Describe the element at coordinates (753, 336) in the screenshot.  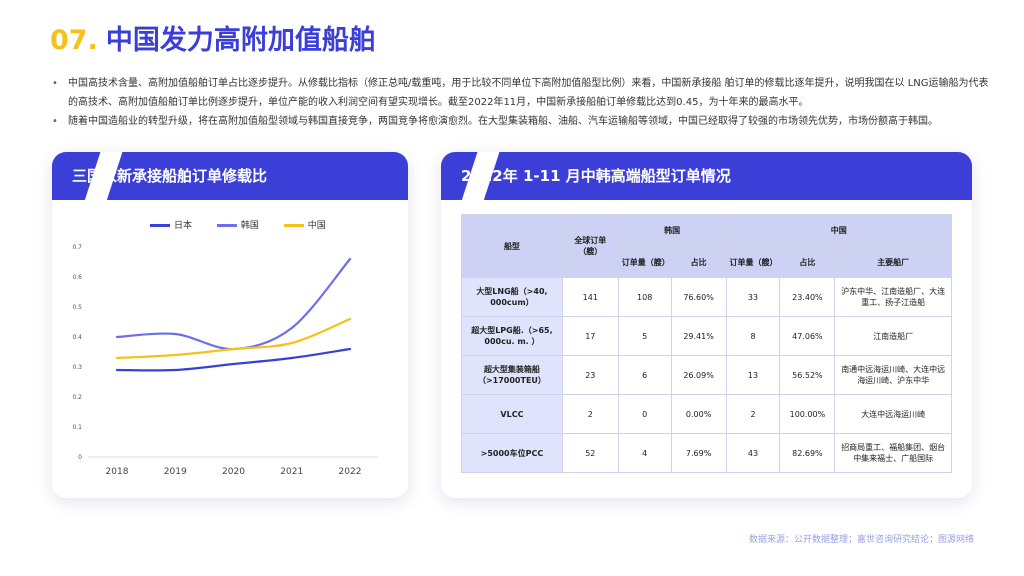
I see `cell-cn-orders: 8` at that location.